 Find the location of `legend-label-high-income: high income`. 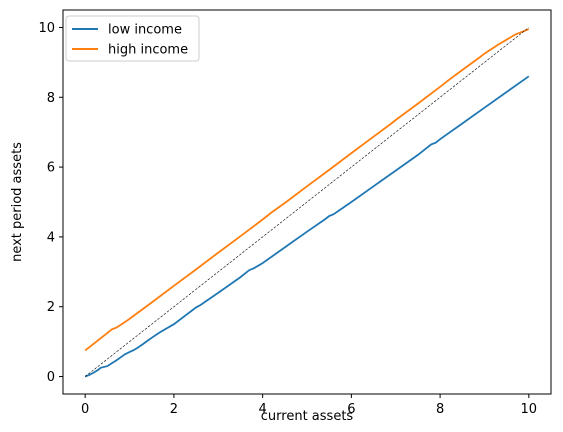

legend-label-high-income: high income is located at coordinates (148, 50).